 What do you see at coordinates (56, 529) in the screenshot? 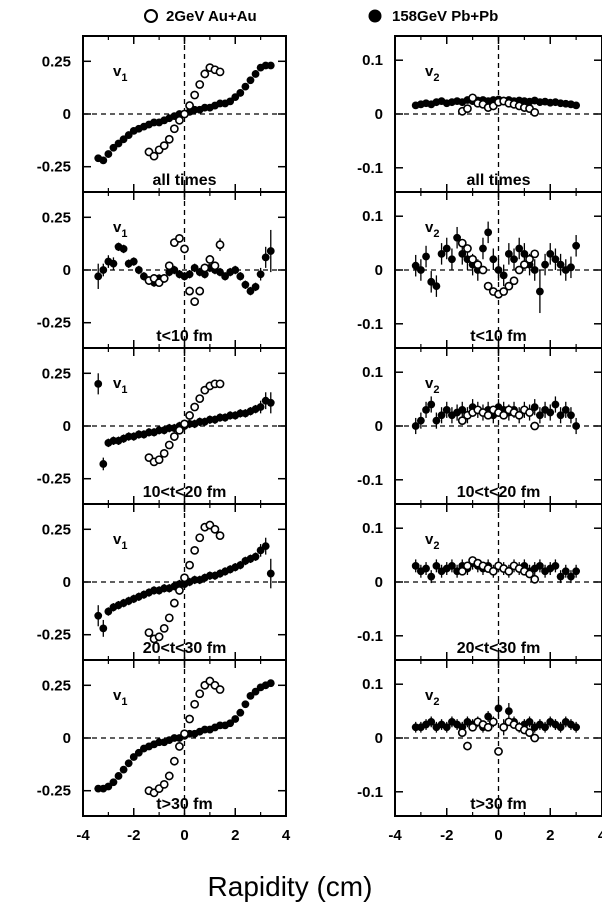
I see `y-tick-label: 0.25` at bounding box center [56, 529].